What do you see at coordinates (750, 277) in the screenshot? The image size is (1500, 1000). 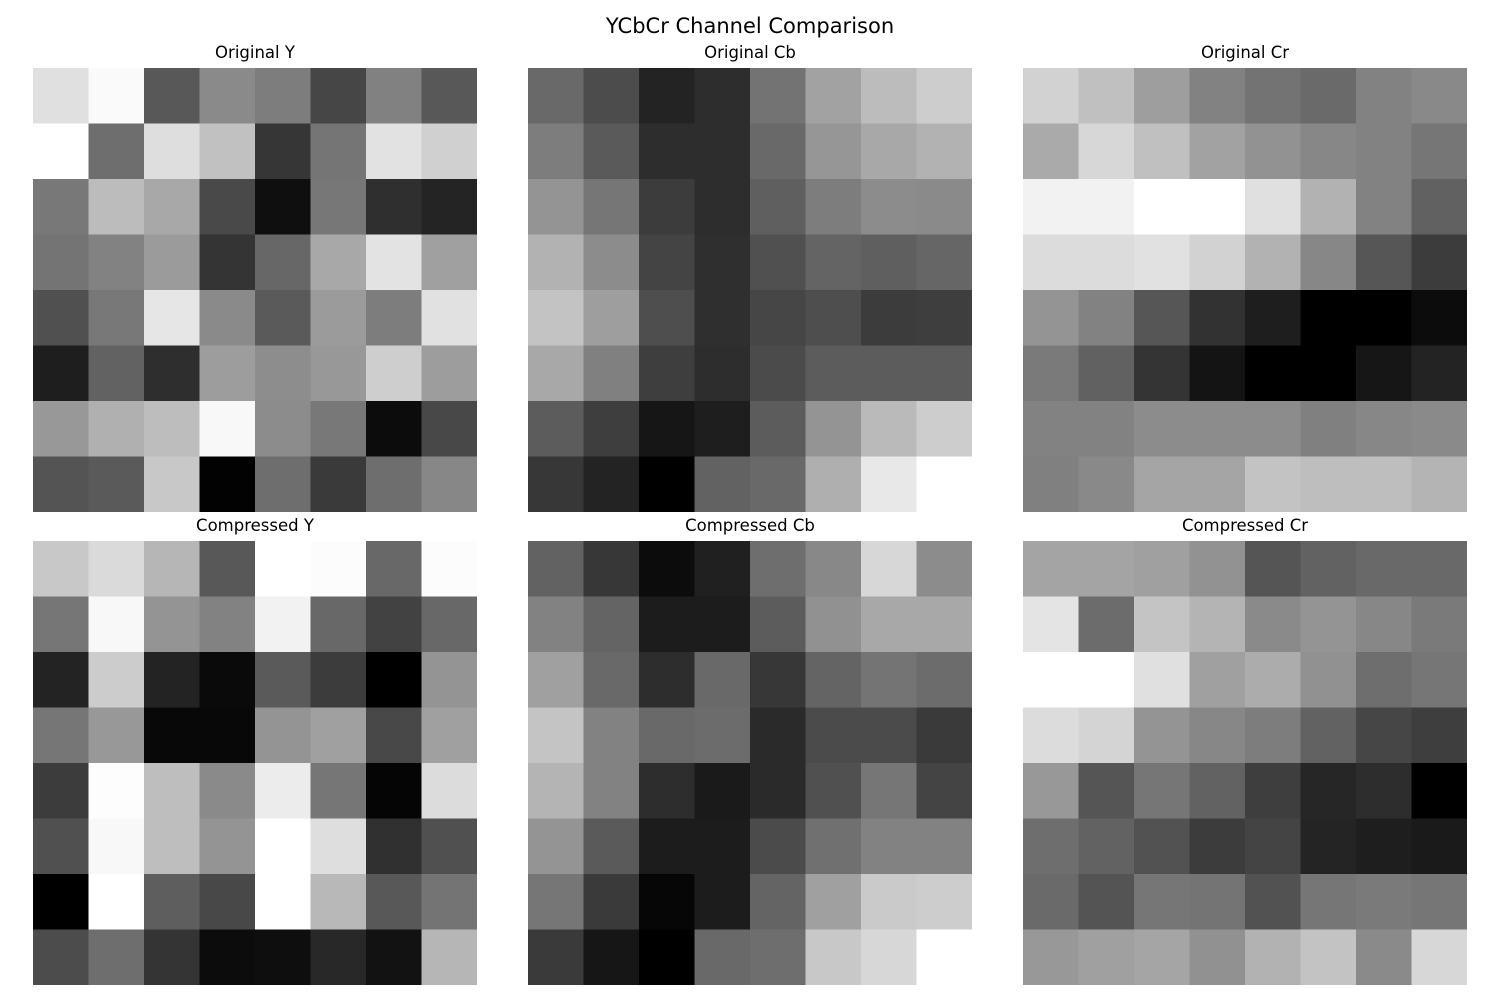 I see `heatmap-panel-original-cb: Original Cb` at bounding box center [750, 277].